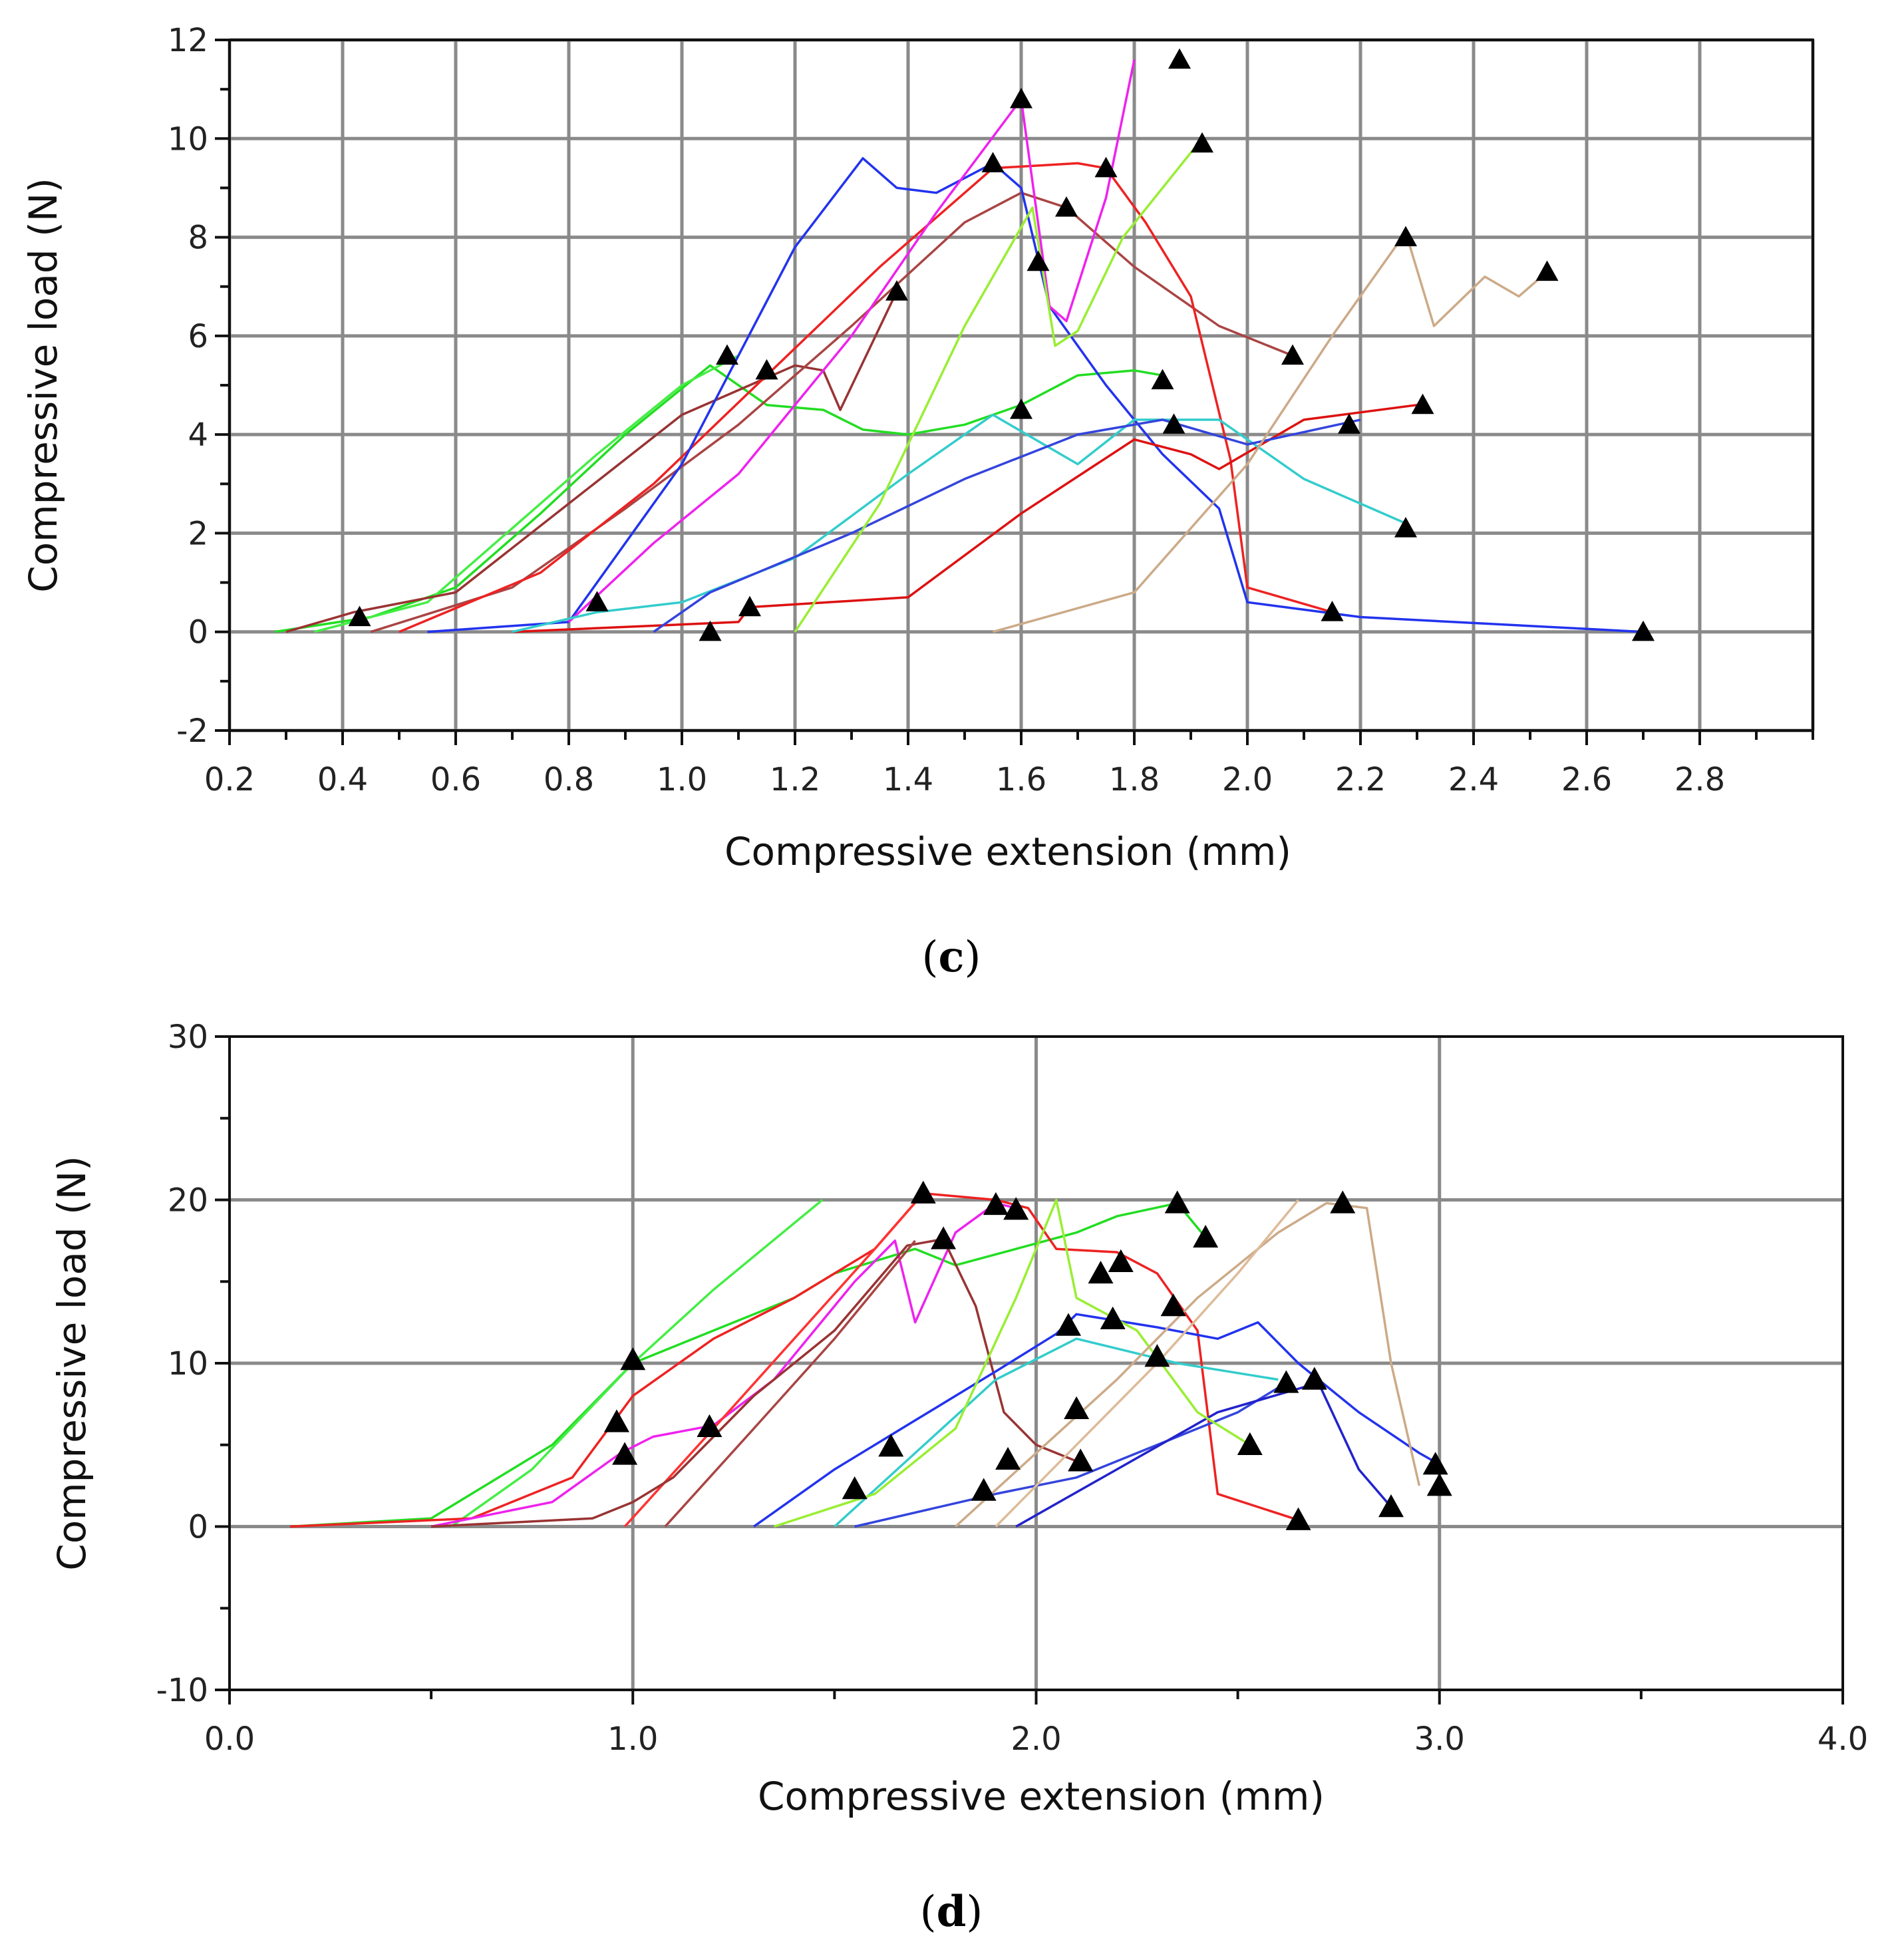 The width and height of the screenshot is (1902, 1960). I want to click on y-tick-label: 10, so click(188, 1364).